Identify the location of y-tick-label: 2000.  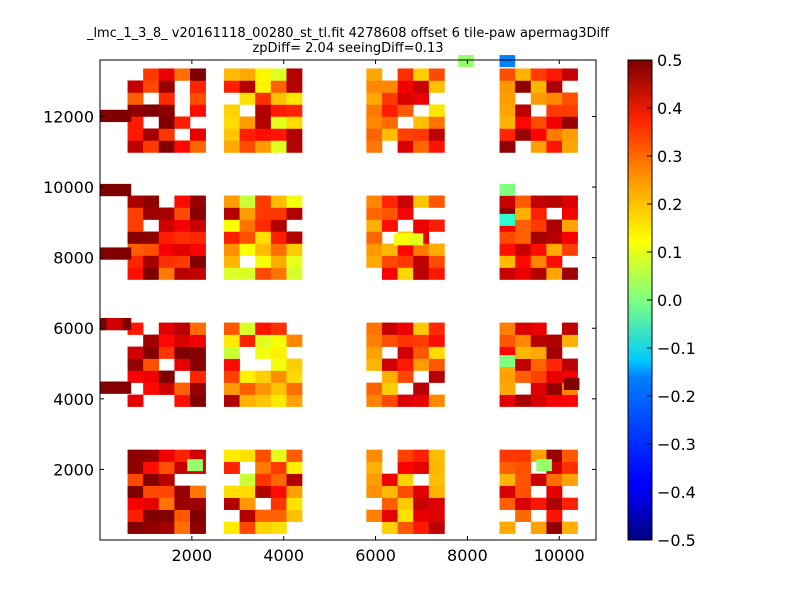
(73, 469).